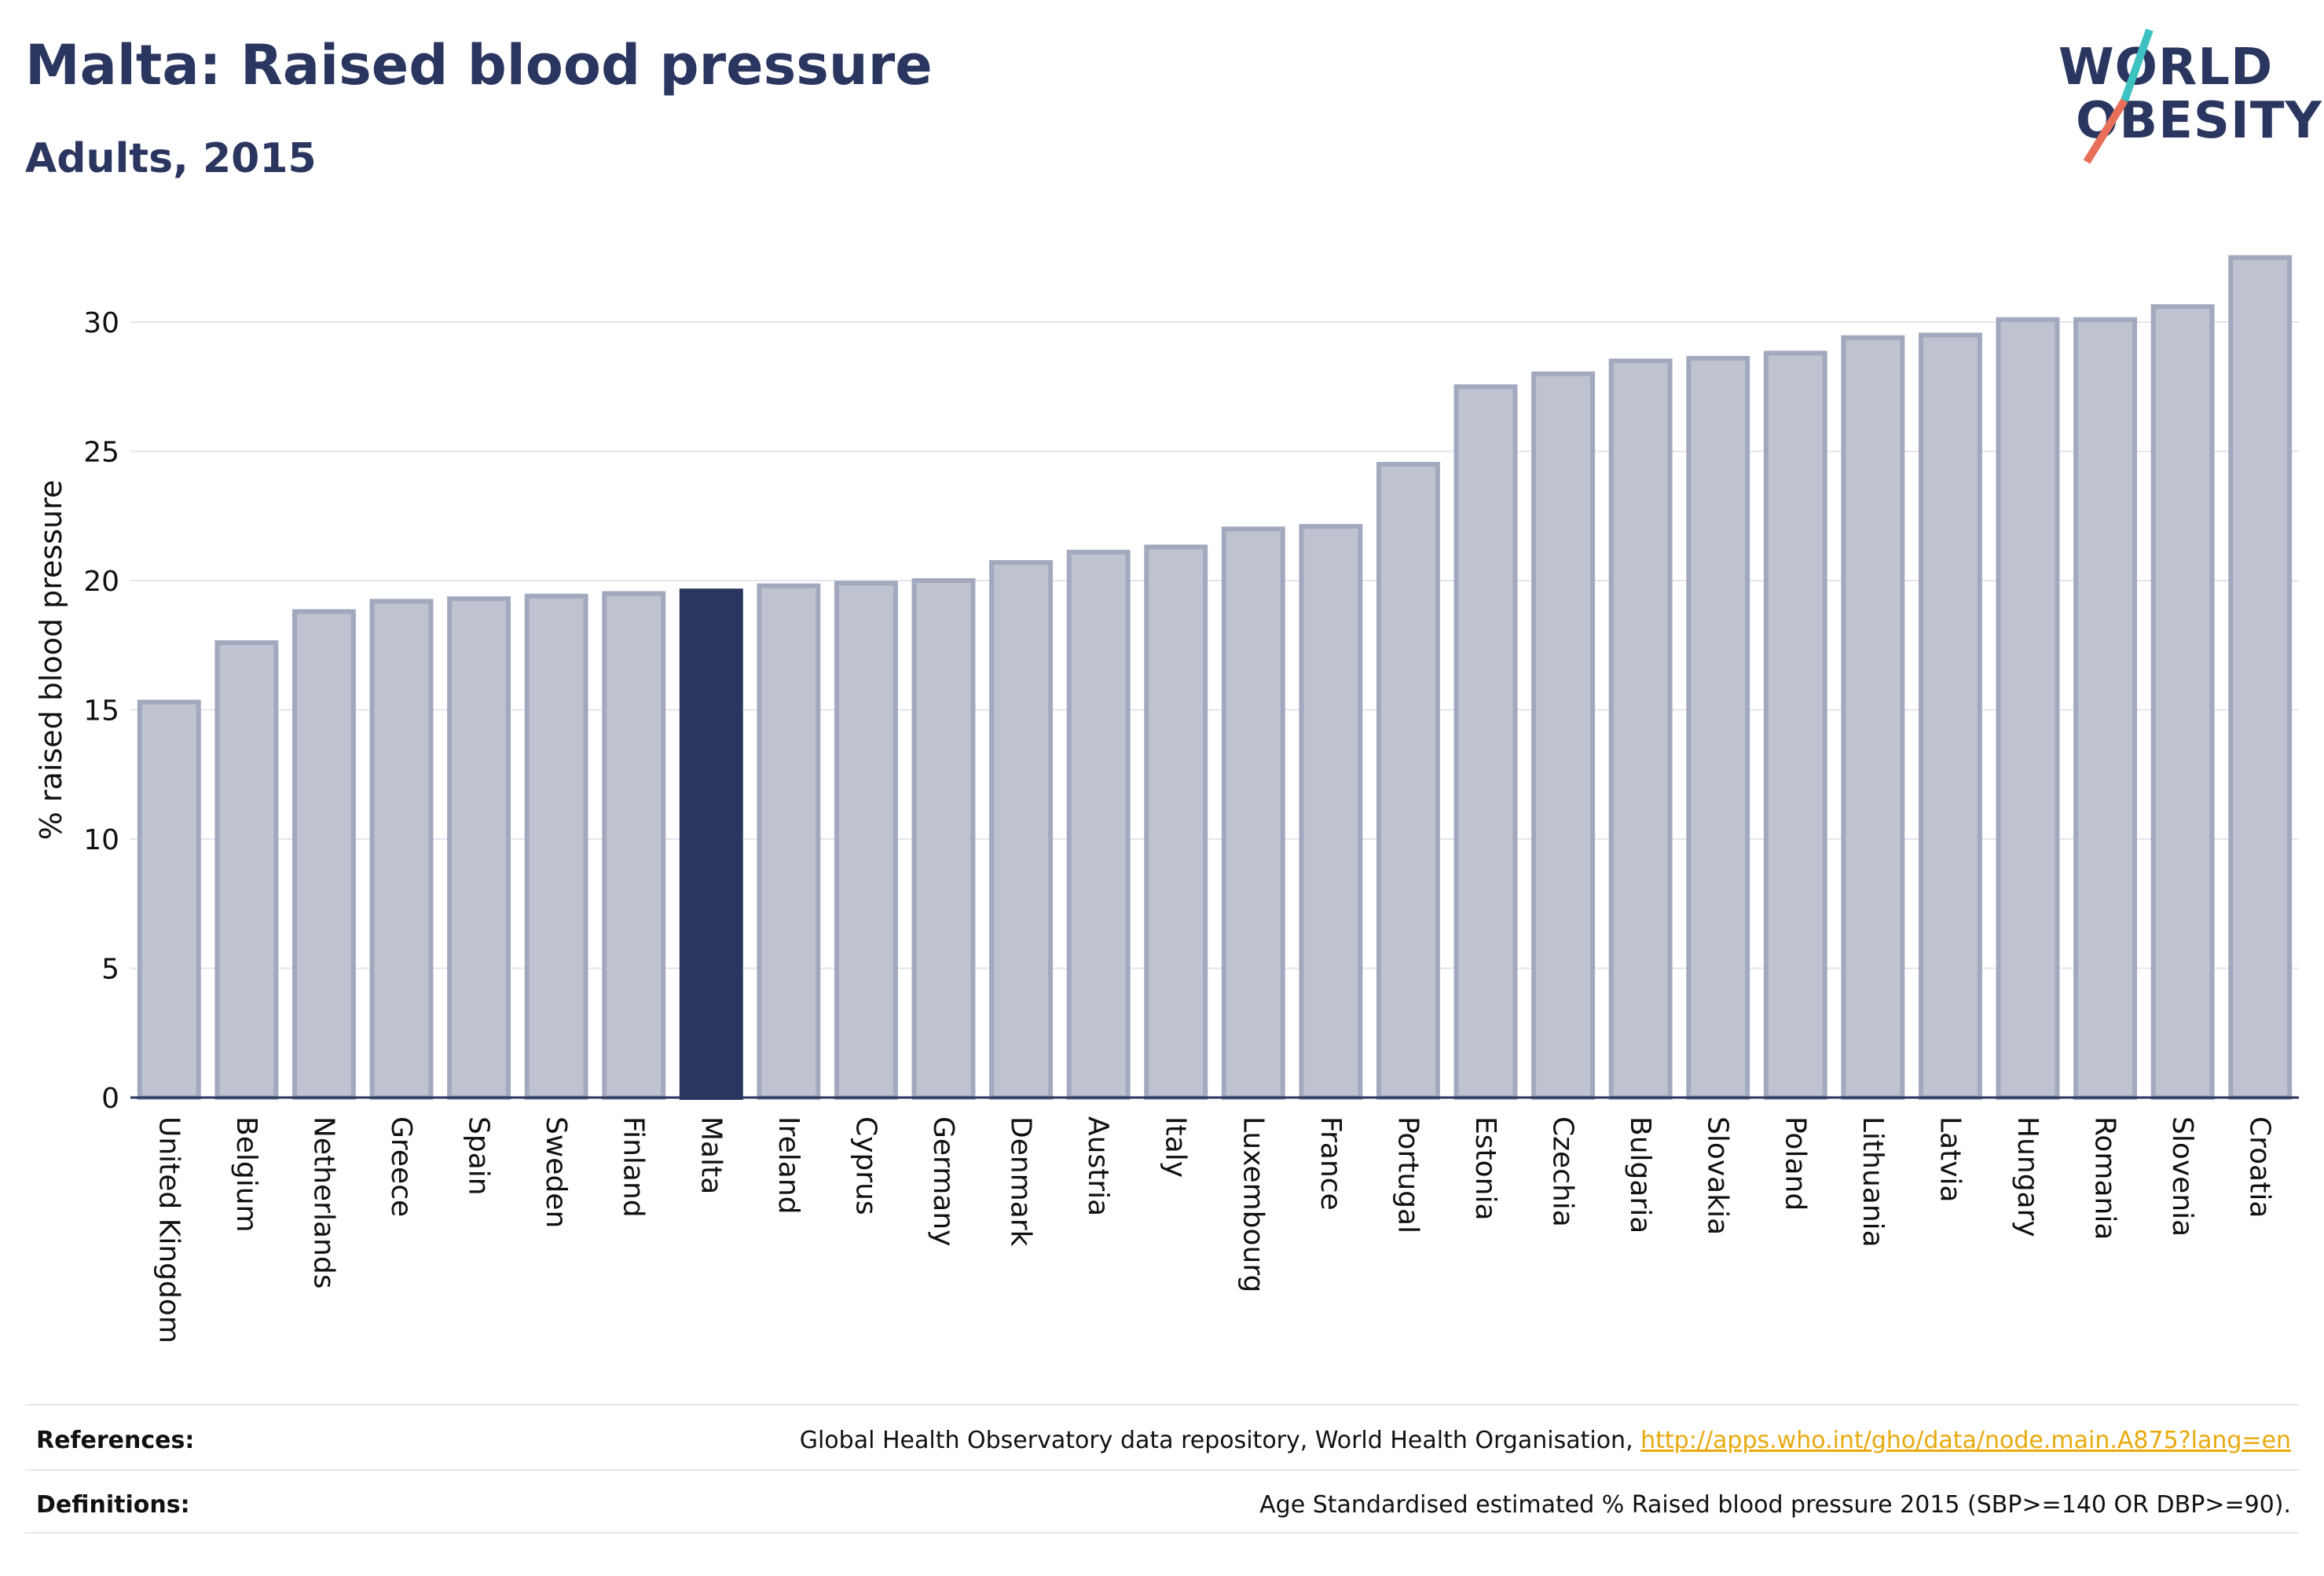 The image size is (2324, 1576). What do you see at coordinates (401, 849) in the screenshot?
I see `bar-greece` at bounding box center [401, 849].